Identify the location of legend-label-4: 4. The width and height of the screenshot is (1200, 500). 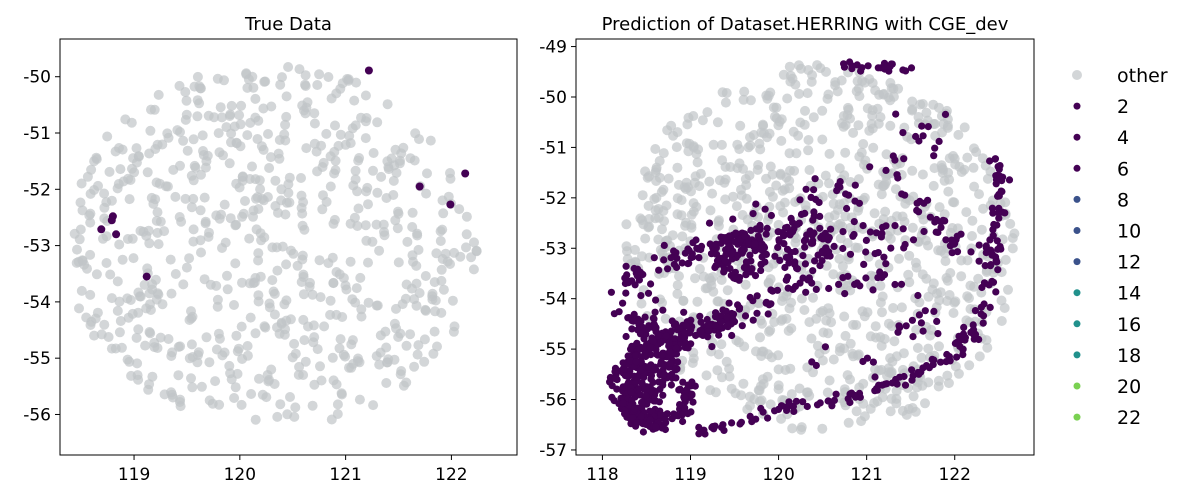
(1123, 138).